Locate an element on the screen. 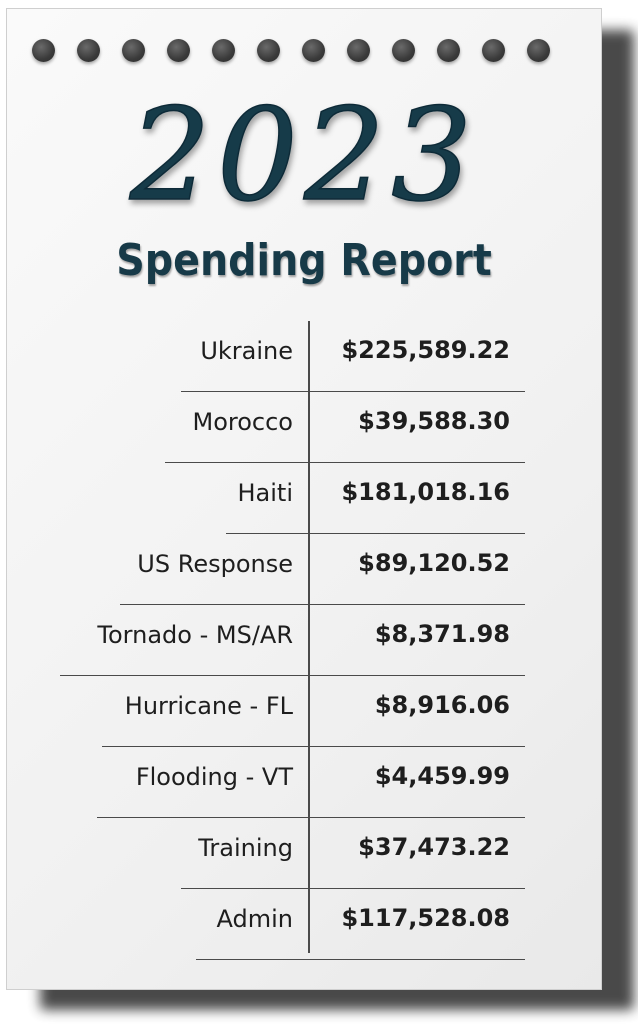 Image resolution: width=638 pixels, height=1024 pixels. table-row: Flooding - VT $4,459.99 is located at coordinates (304, 782).